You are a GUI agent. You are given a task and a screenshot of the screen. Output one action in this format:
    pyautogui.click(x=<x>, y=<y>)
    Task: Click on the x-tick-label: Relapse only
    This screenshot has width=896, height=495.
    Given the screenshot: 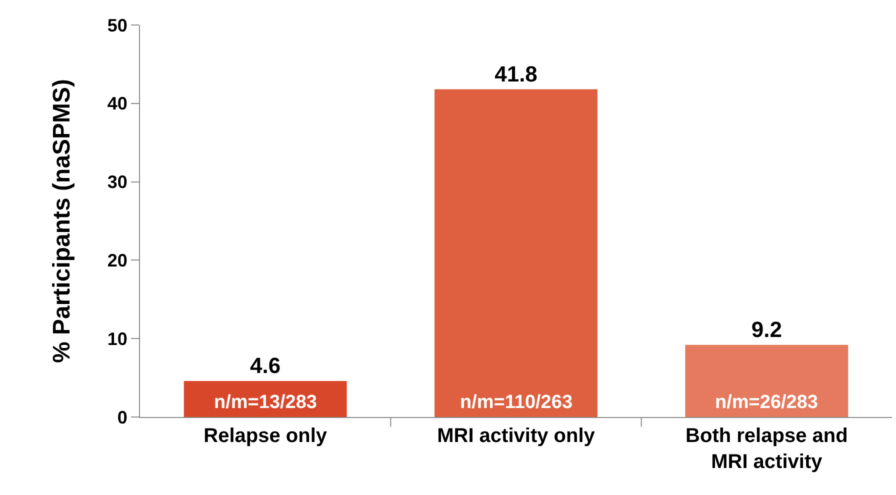 What is the action you would take?
    pyautogui.click(x=266, y=436)
    